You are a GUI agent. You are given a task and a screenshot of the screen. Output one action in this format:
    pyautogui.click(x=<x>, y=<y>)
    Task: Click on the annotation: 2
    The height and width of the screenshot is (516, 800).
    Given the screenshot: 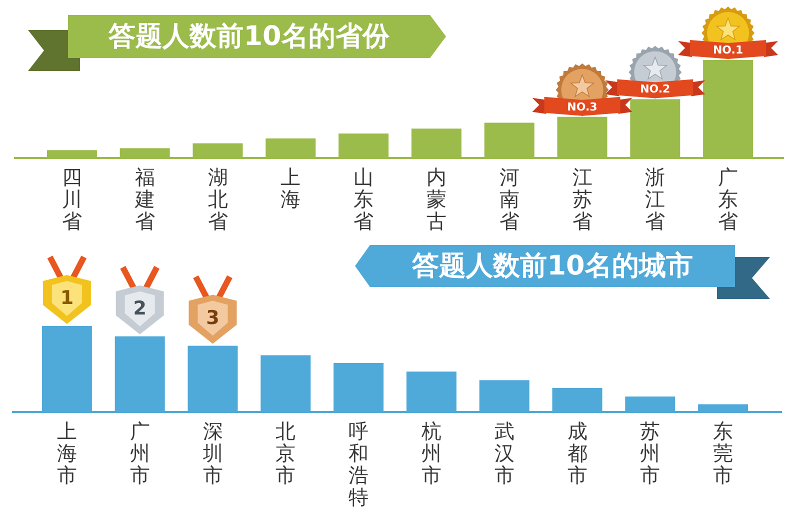 What is the action you would take?
    pyautogui.click(x=139, y=308)
    